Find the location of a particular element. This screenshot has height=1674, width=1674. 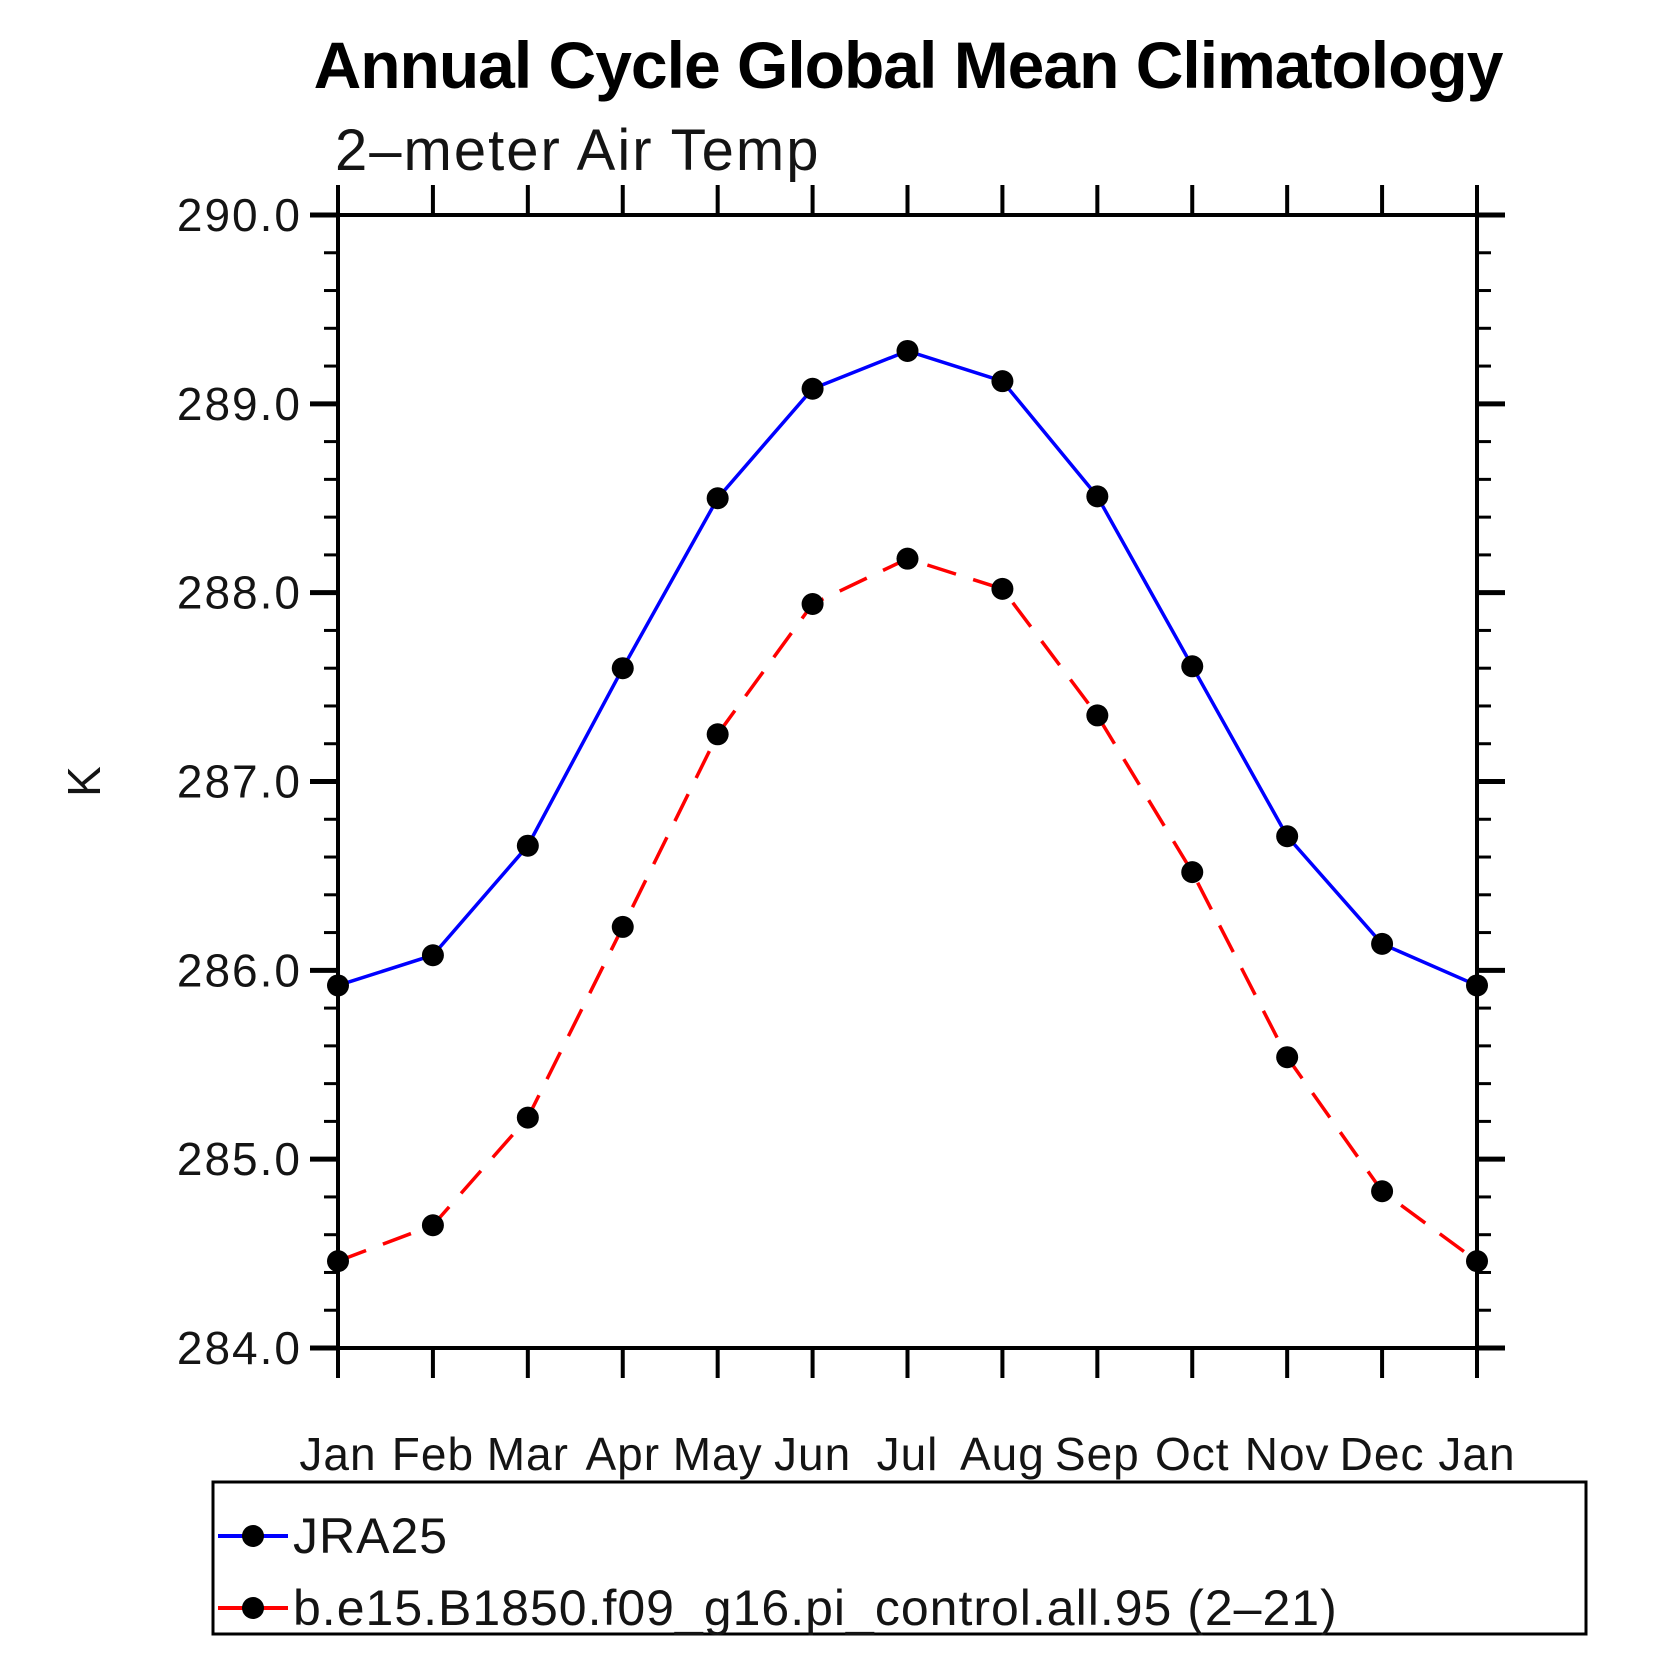

y-tick-label: 286.0 is located at coordinates (239, 970).